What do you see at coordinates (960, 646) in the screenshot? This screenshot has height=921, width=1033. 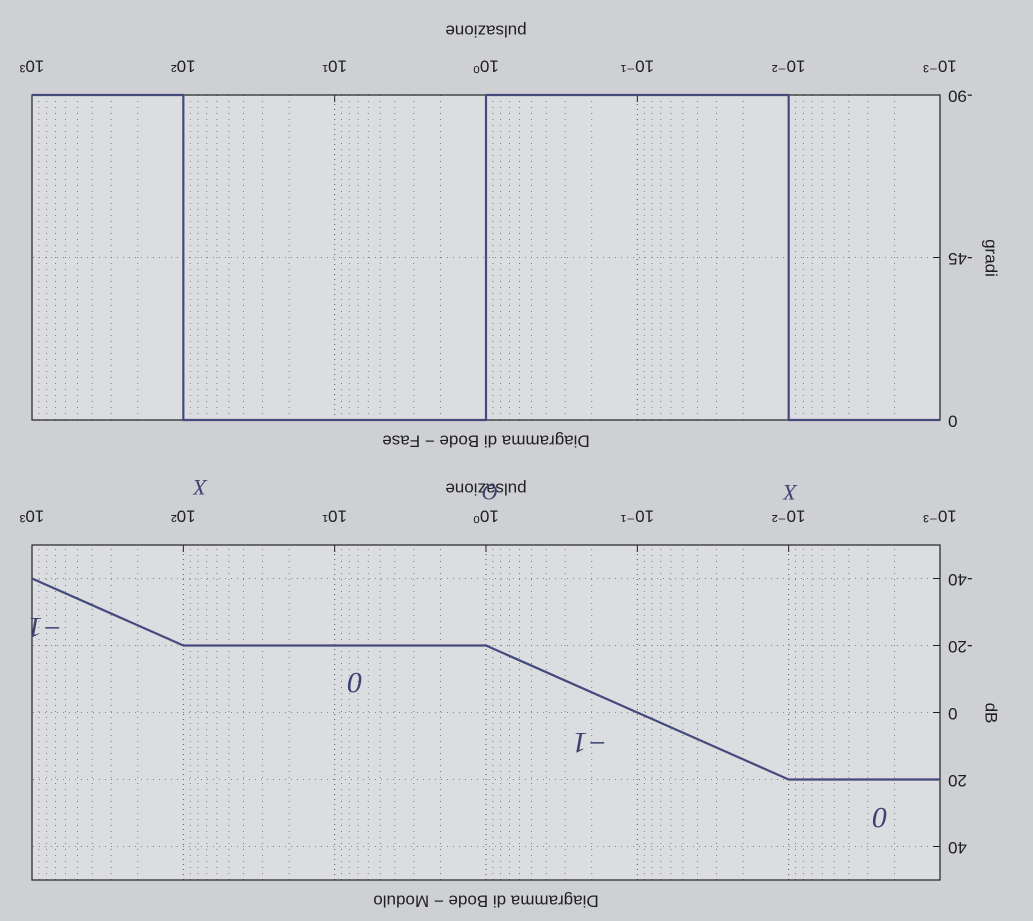 I see `y-tick-label: -20` at bounding box center [960, 646].